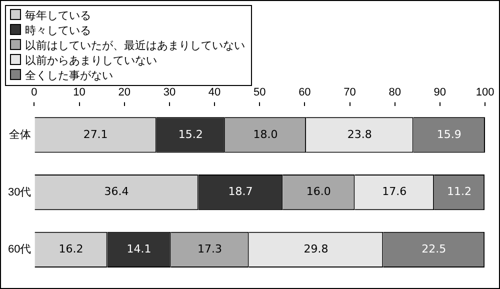 Image resolution: width=500 pixels, height=289 pixels. Describe the element at coordinates (316, 249) in the screenshot. I see `data-label: 29.8` at that location.